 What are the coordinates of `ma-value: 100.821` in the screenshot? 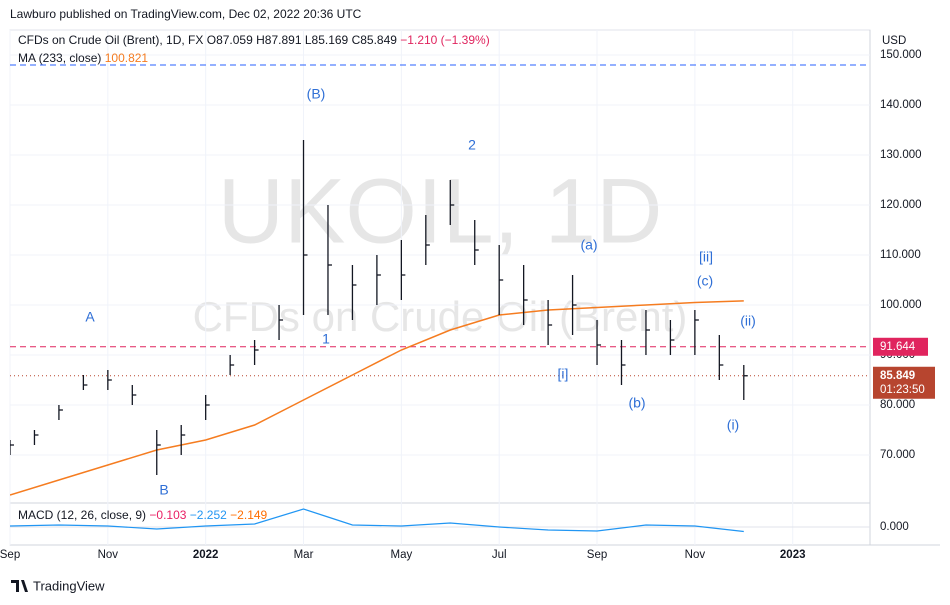 It's located at (127, 58).